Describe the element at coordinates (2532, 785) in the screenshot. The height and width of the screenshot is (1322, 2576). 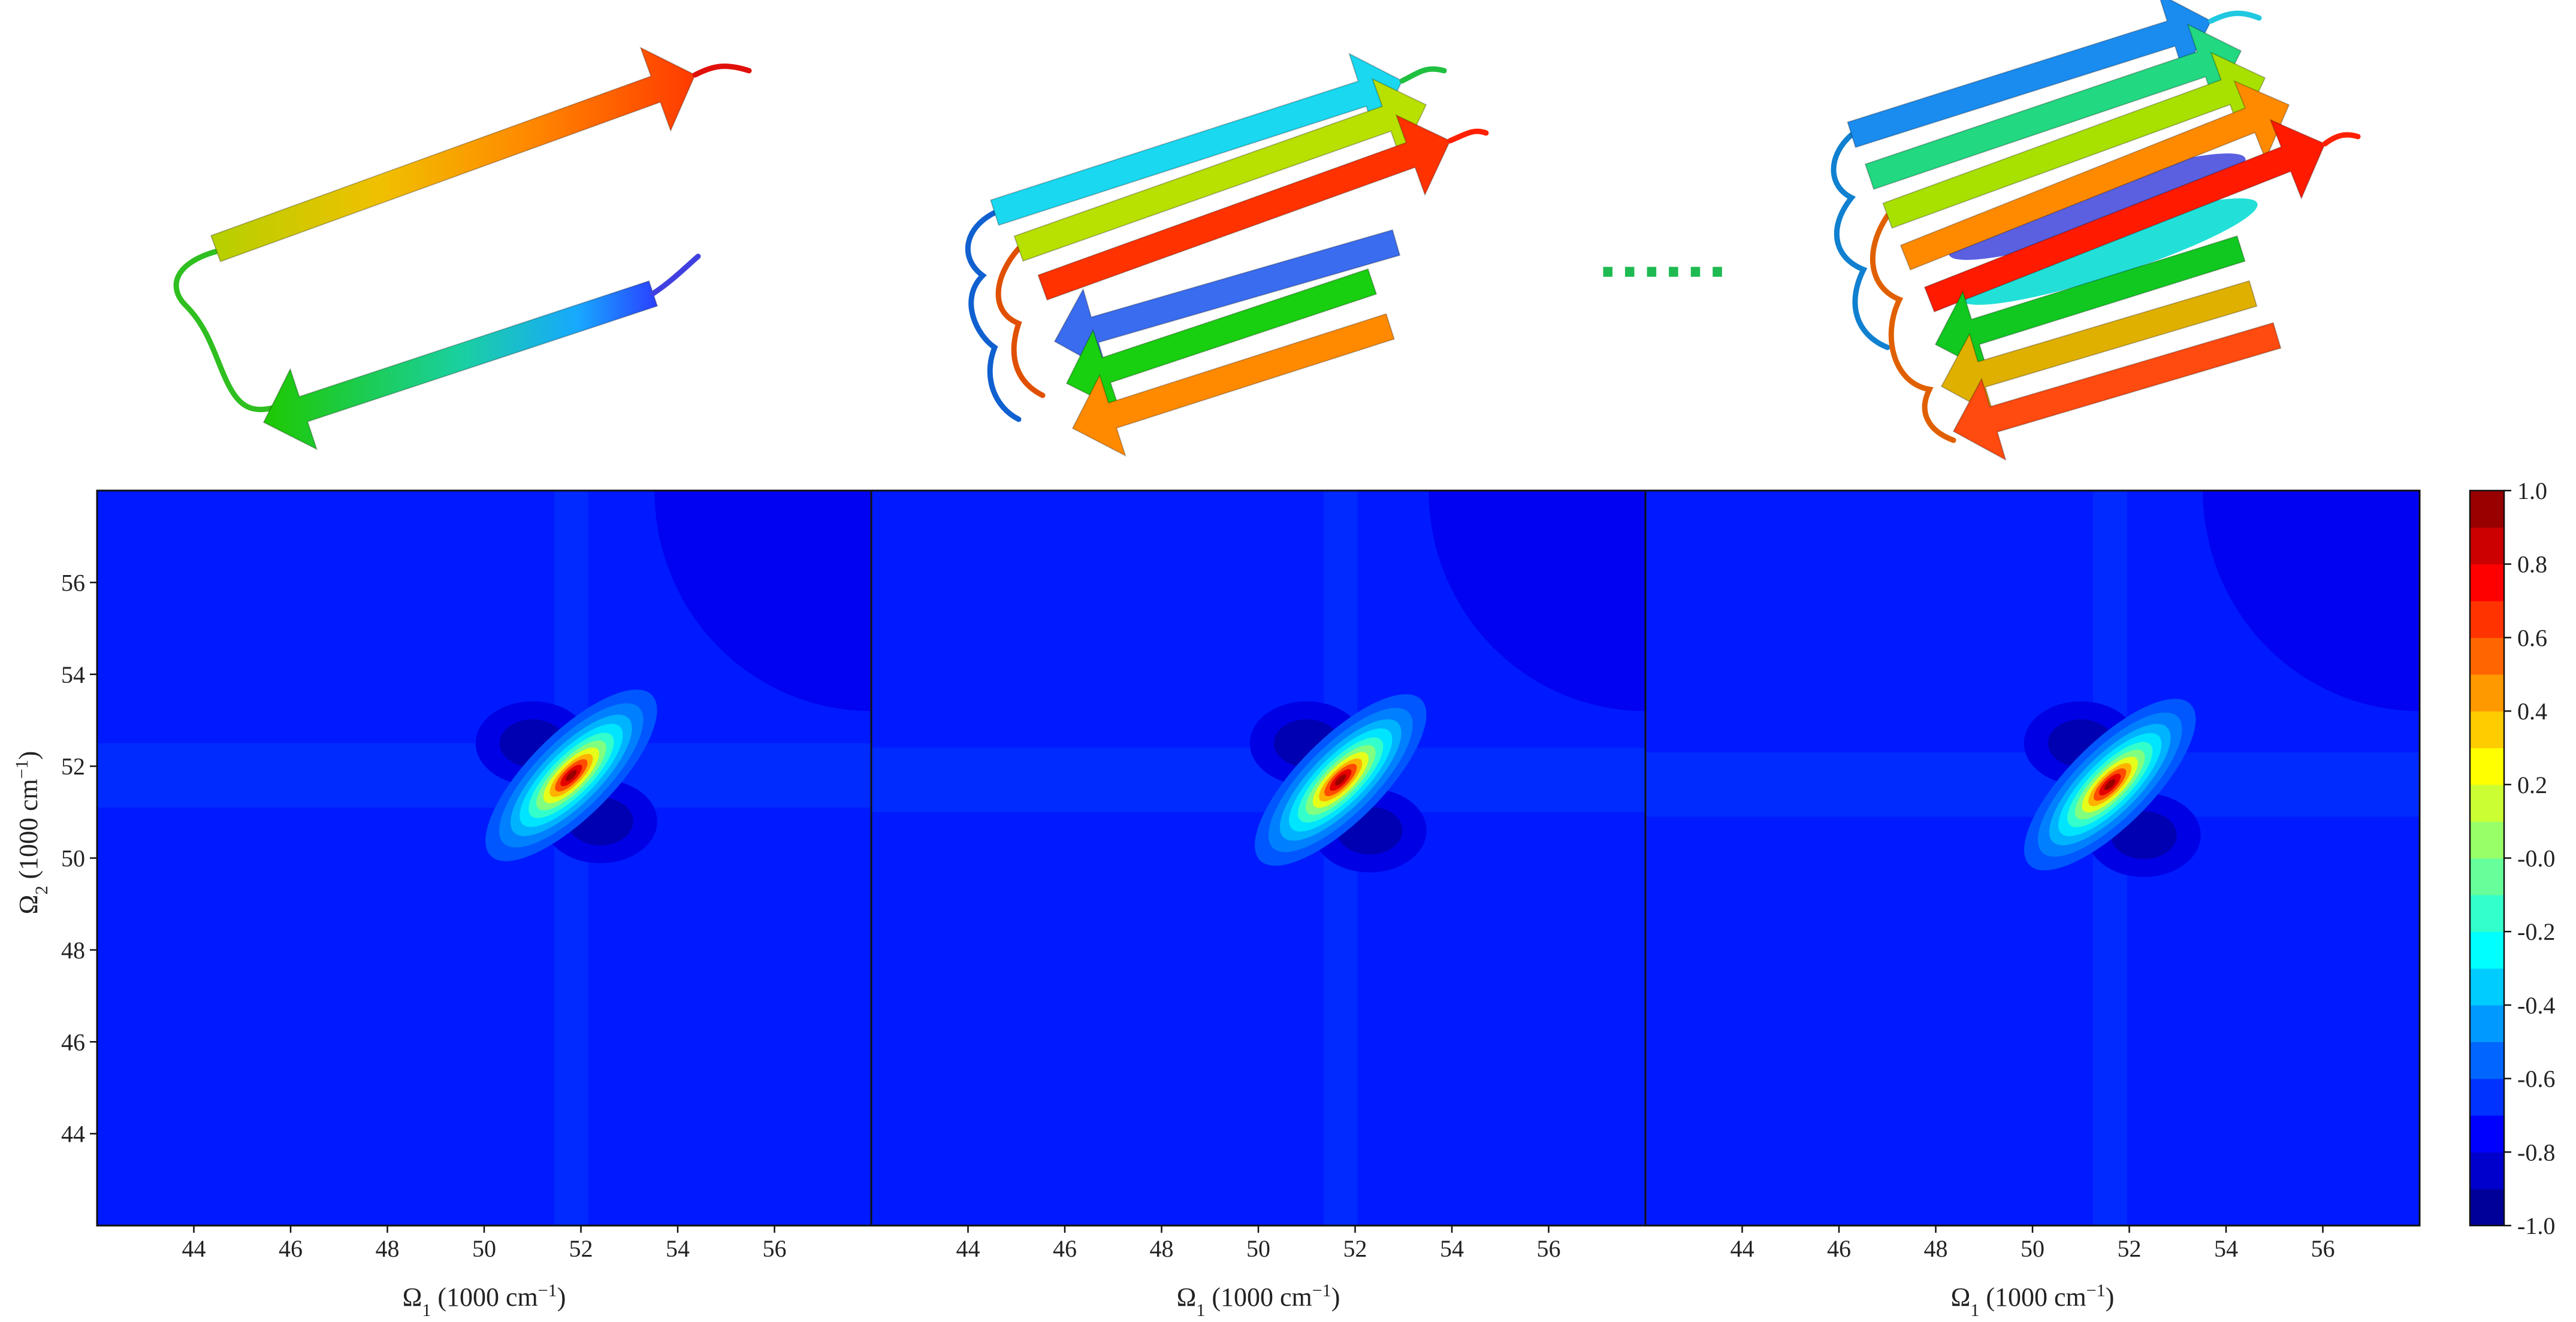
I see `colorbar-tick-label: 0.2` at that location.